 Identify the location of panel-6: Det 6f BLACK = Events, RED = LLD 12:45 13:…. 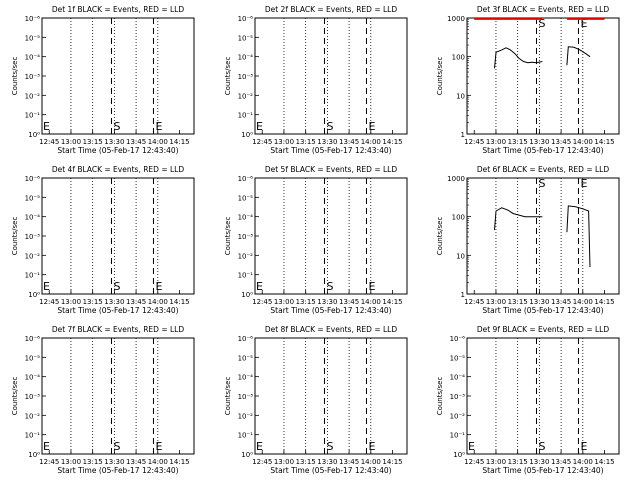
(528, 240).